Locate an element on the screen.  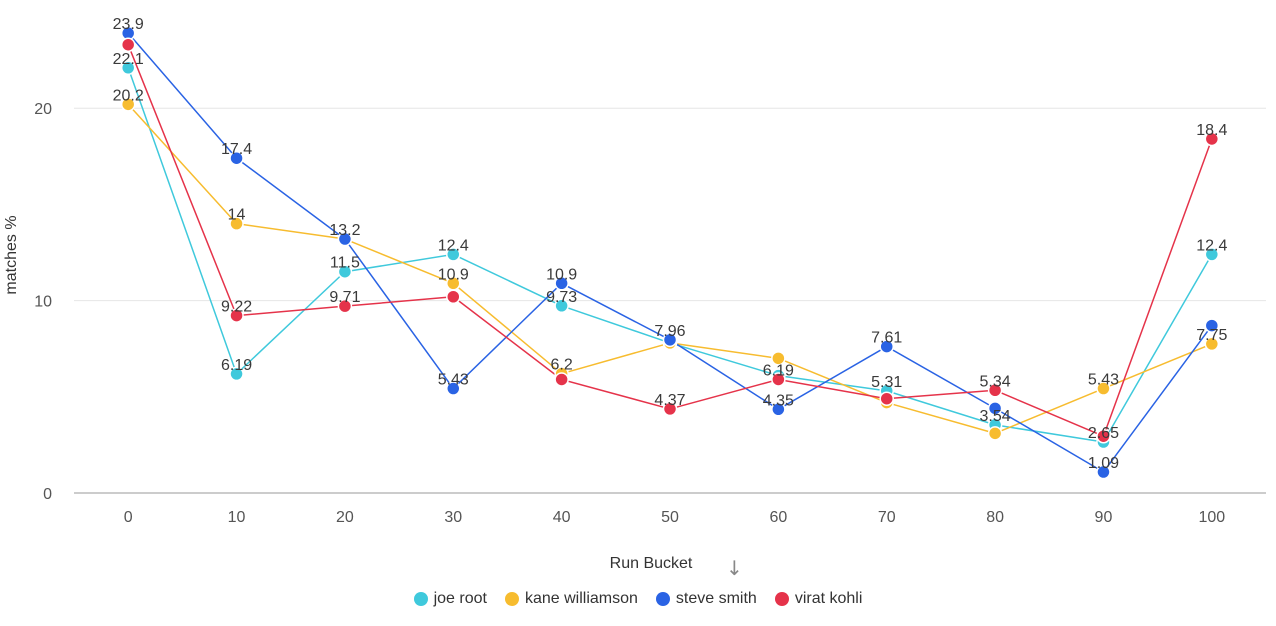
data-label: 7.75 is located at coordinates (1211, 335).